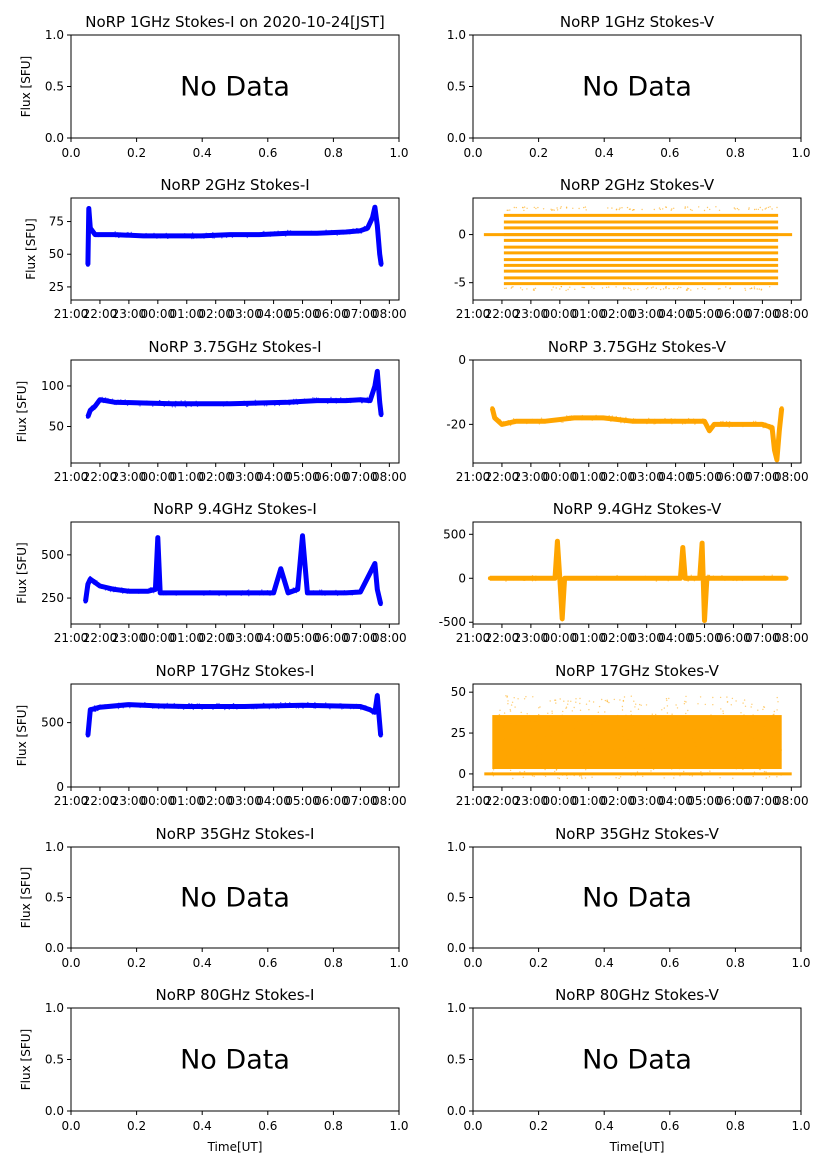 The width and height of the screenshot is (827, 1169). Describe the element at coordinates (71, 801) in the screenshot. I see `x-tick-label: 21:00` at that location.